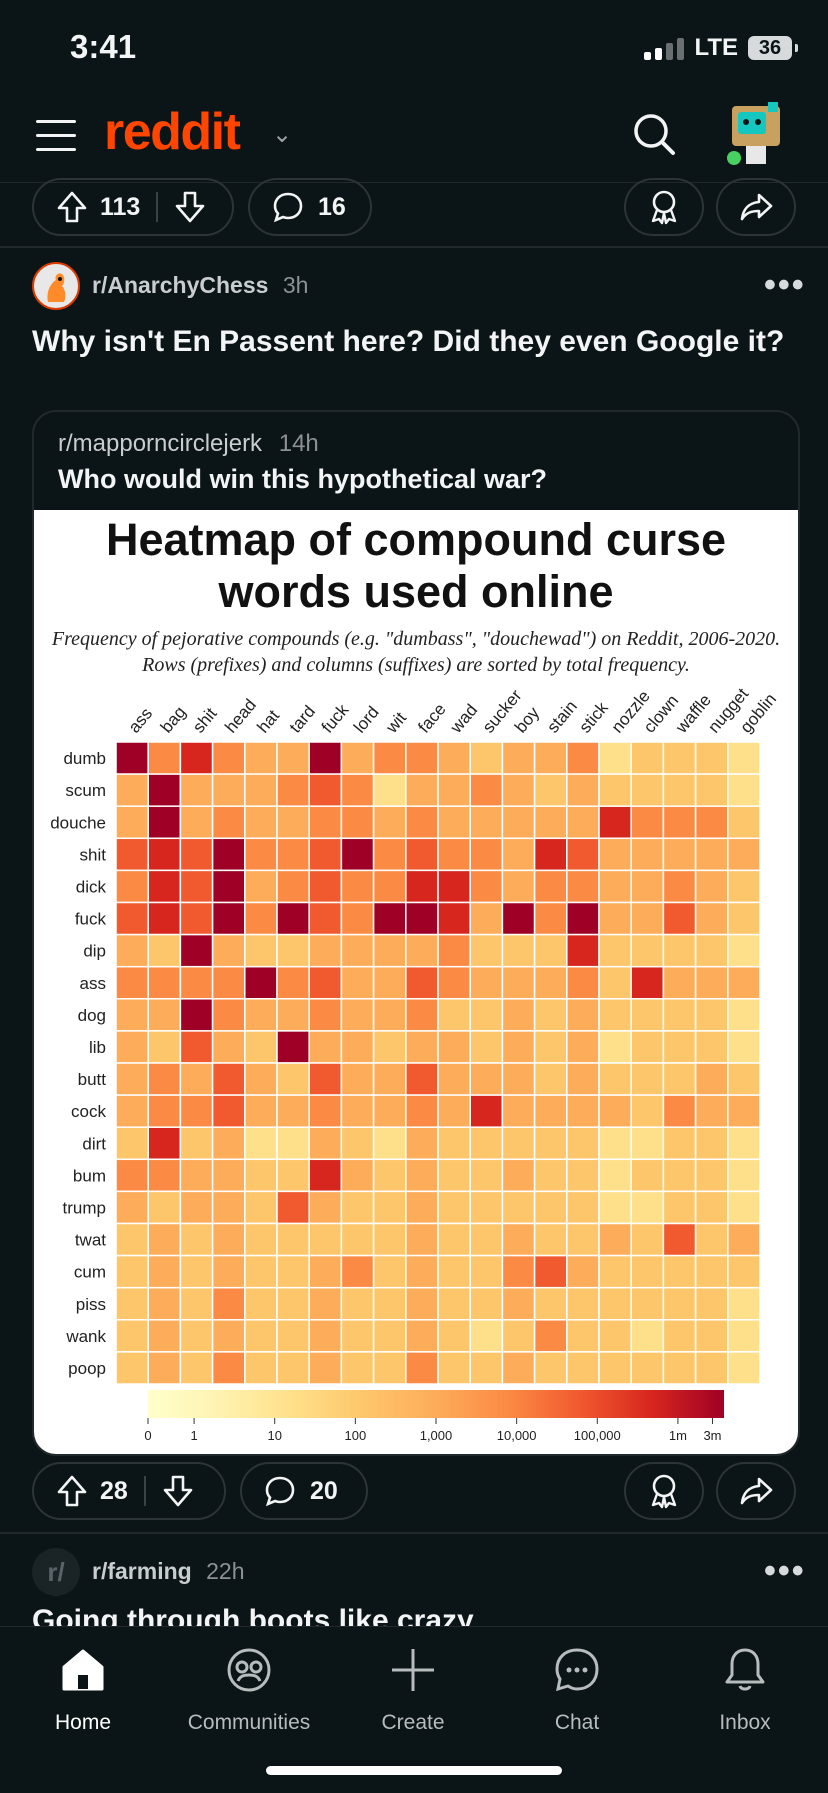  Describe the element at coordinates (160, 443) in the screenshot. I see `crosspost-subreddit: r/mapporncirclejerk` at that location.